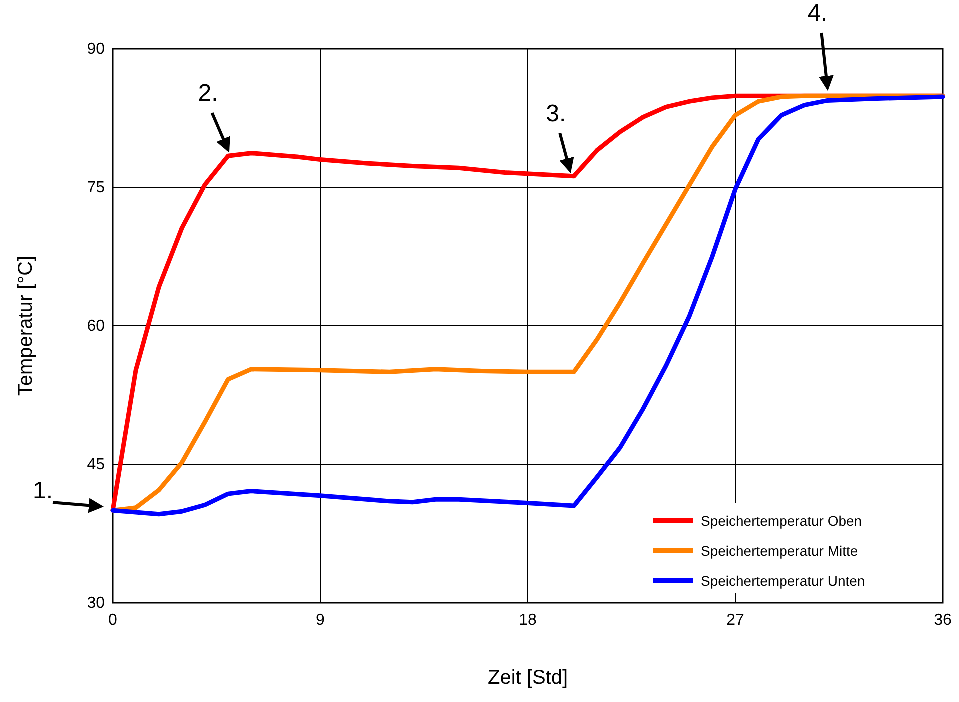 The width and height of the screenshot is (959, 702). Describe the element at coordinates (96, 188) in the screenshot. I see `y-tick-label: 75` at that location.